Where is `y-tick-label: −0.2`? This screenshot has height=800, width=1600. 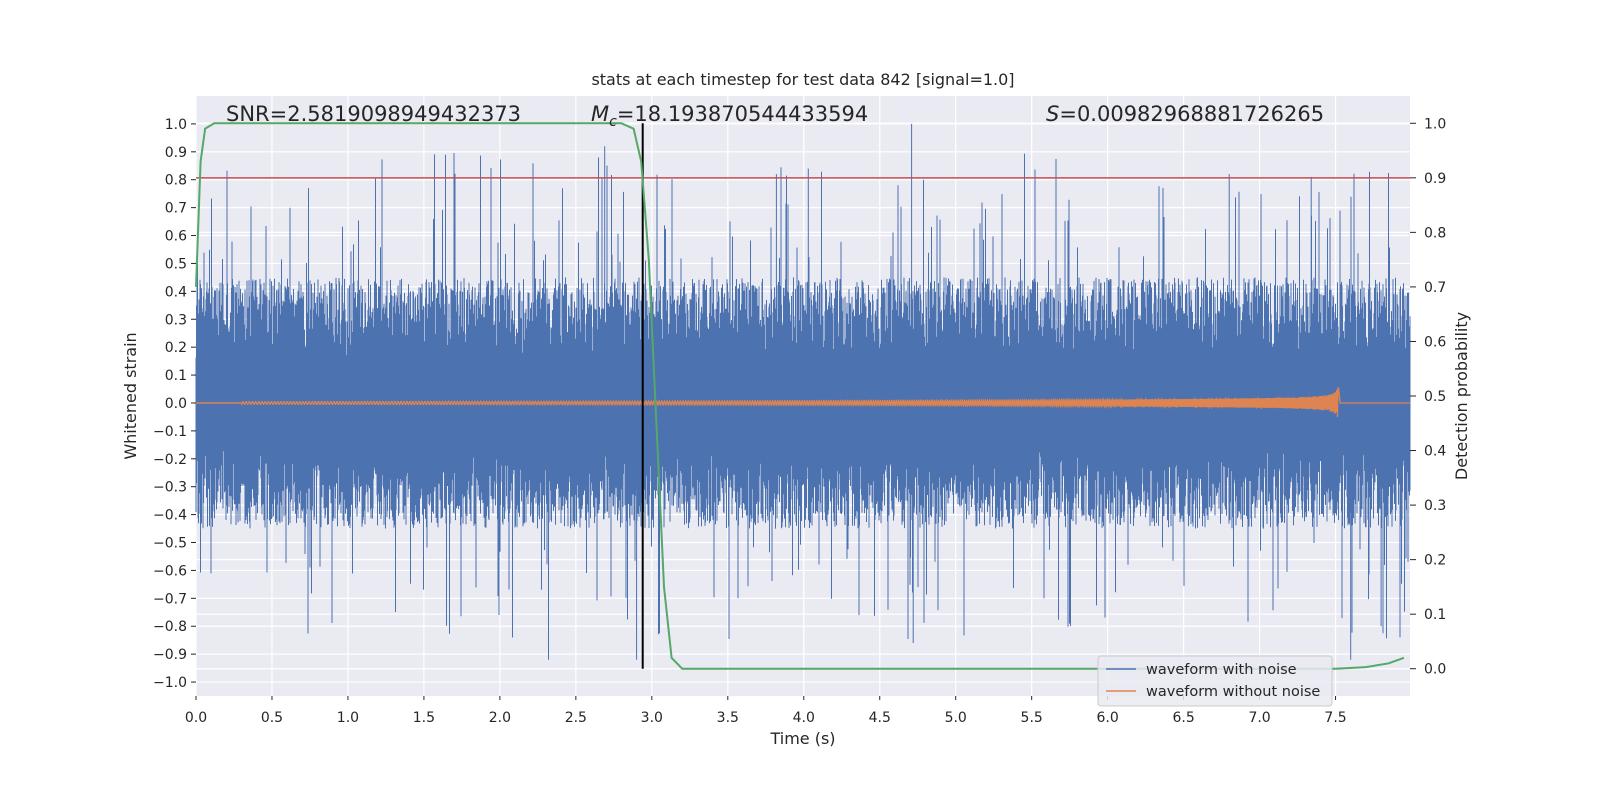
y-tick-label: −0.2 is located at coordinates (170, 460).